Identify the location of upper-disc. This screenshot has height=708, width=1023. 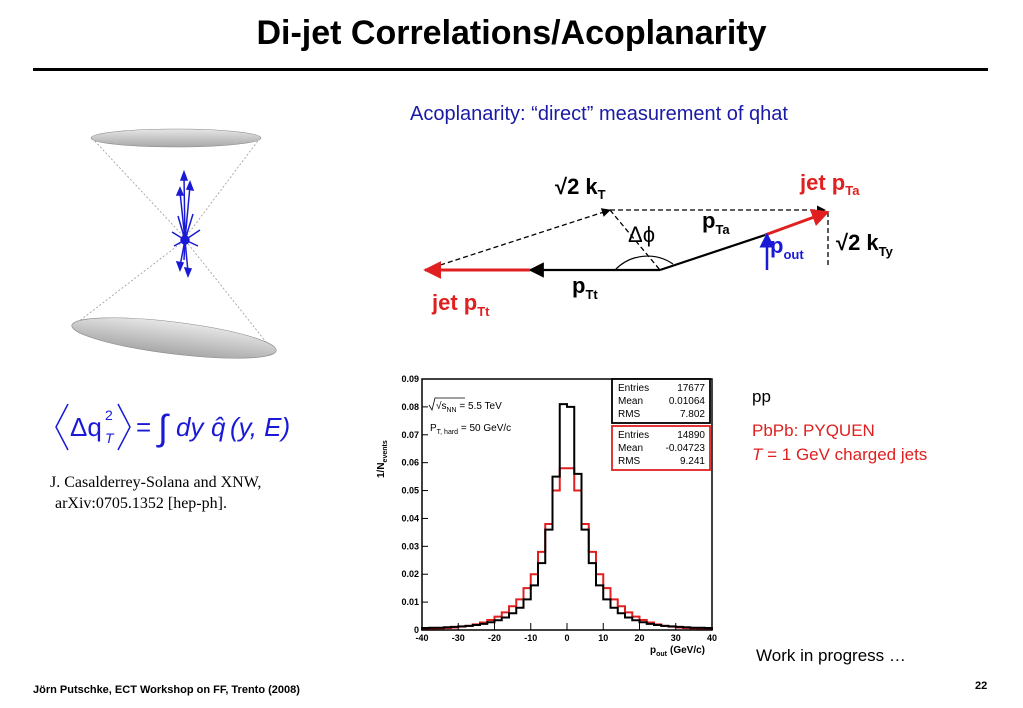
(176, 138).